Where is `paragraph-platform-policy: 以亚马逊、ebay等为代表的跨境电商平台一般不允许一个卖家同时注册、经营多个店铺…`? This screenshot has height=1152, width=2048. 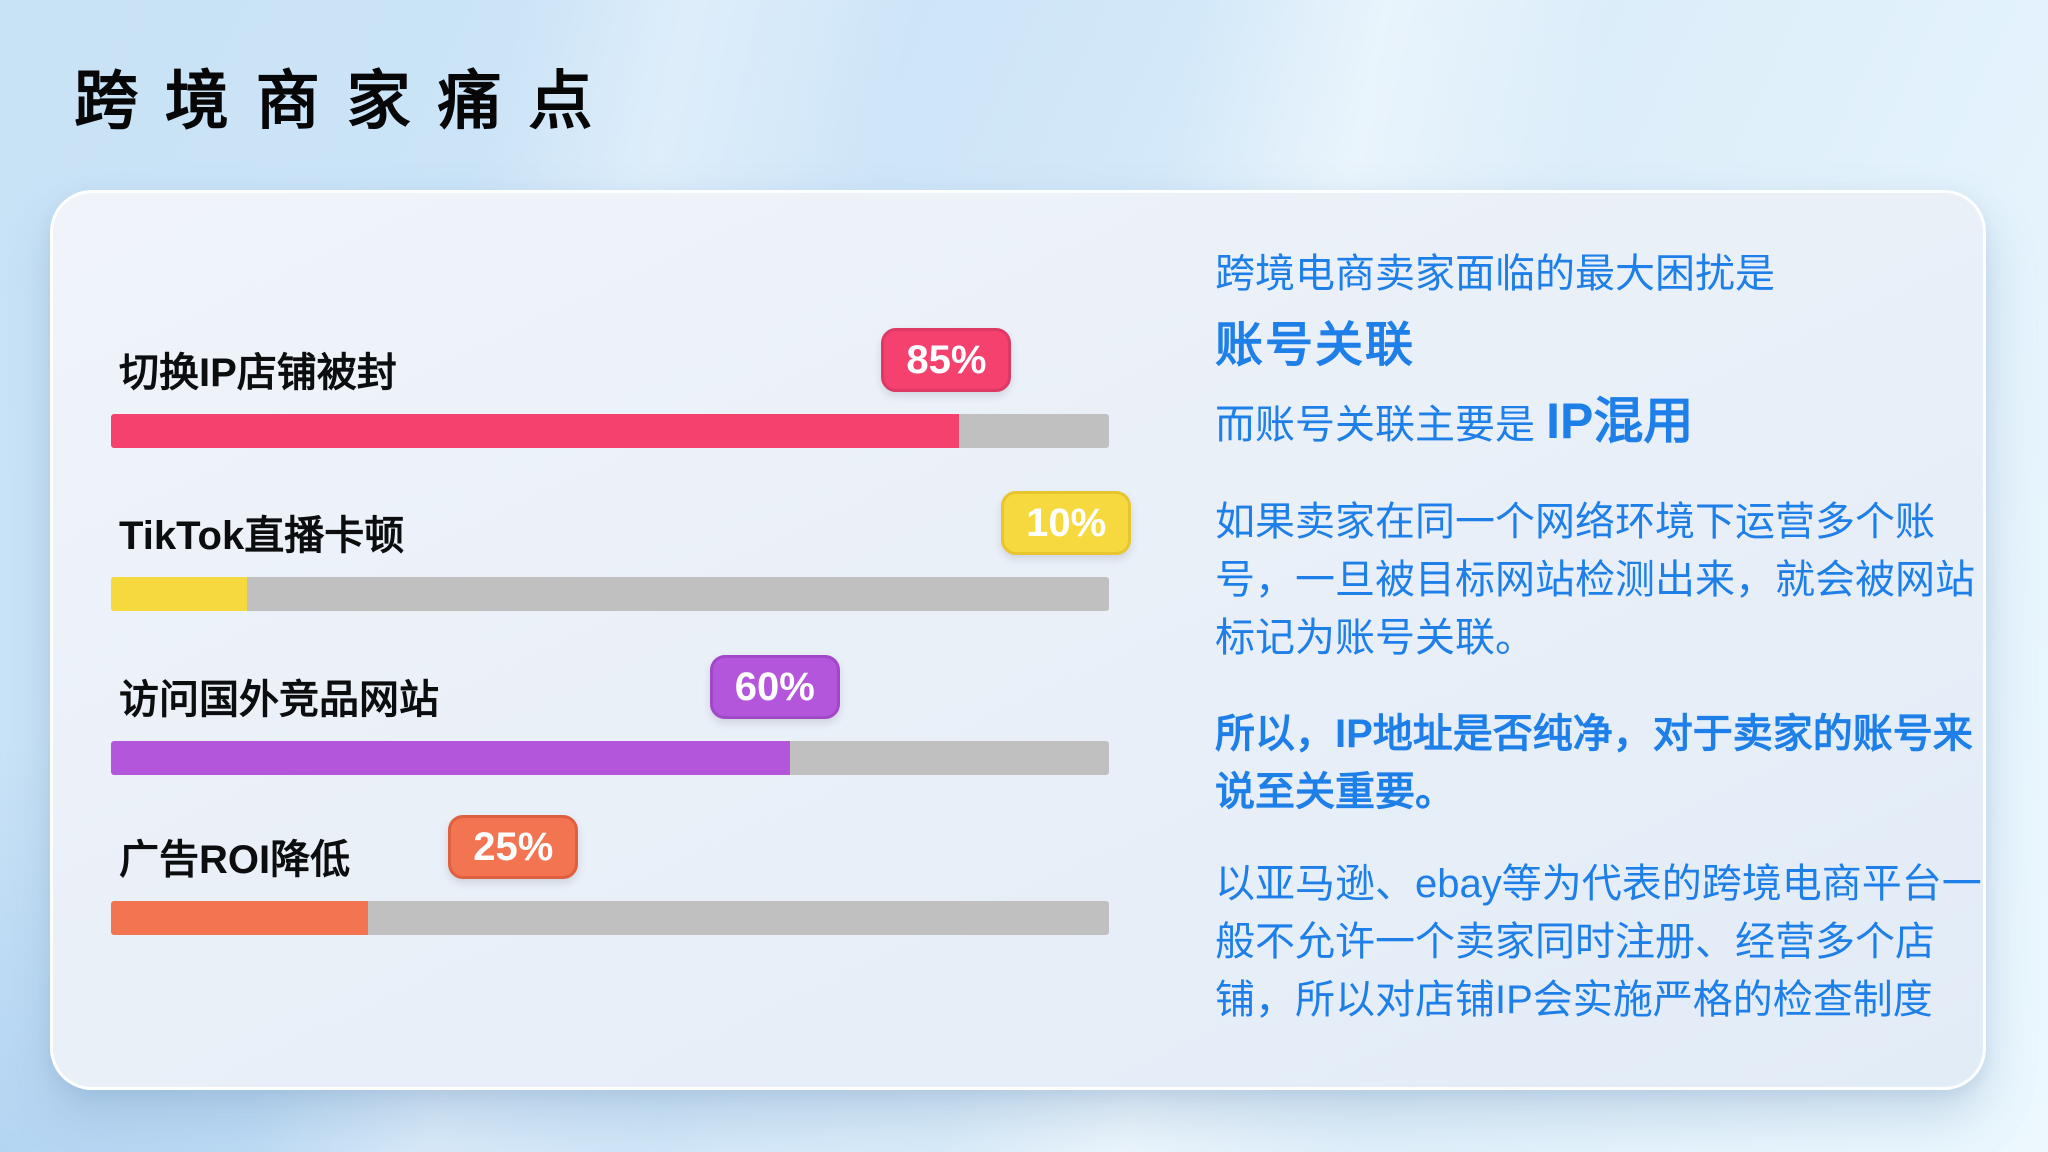 paragraph-platform-policy: 以亚马逊、ebay等为代表的跨境电商平台一般不允许一个卖家同时注册、经营多个店铺… is located at coordinates (1598, 942).